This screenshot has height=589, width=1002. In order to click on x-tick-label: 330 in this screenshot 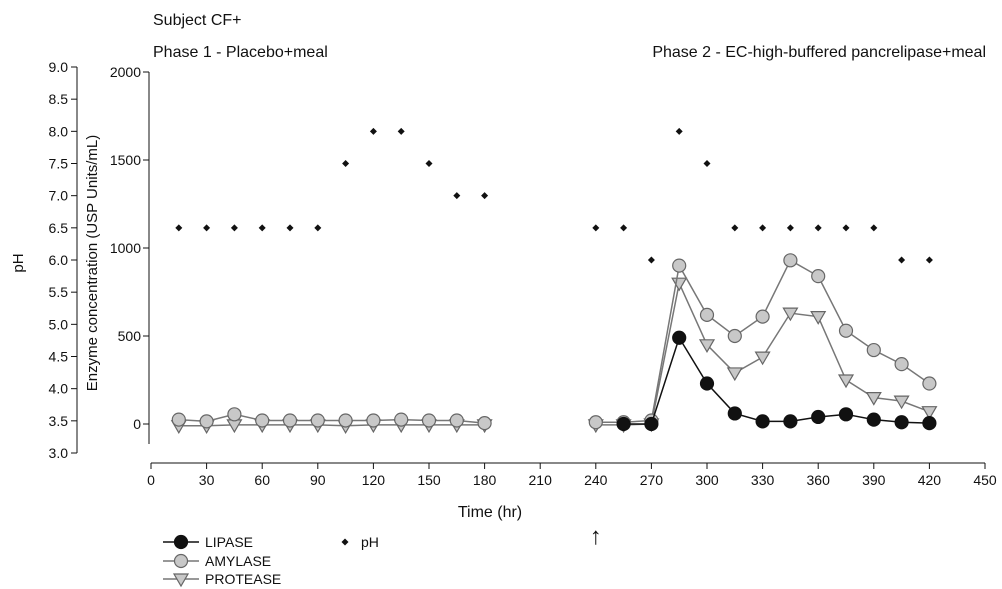, I will do `click(763, 480)`.